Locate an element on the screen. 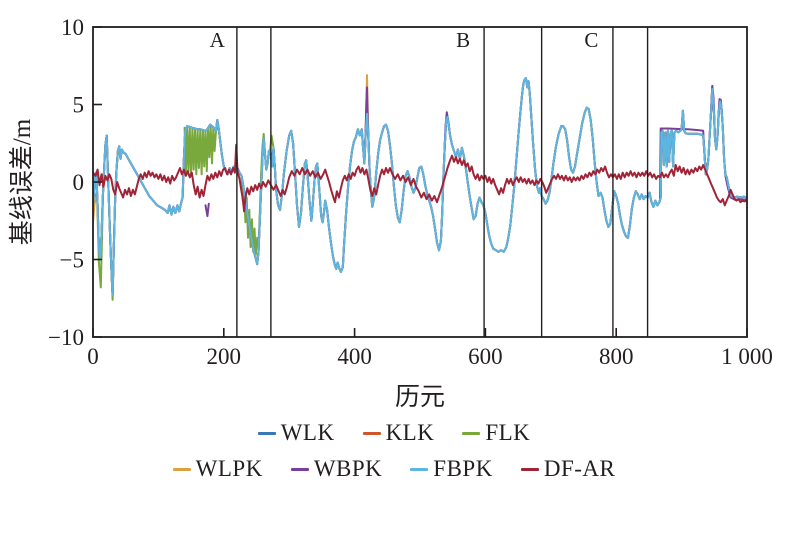  legend-item-wbpk: WBPK is located at coordinates (336, 469).